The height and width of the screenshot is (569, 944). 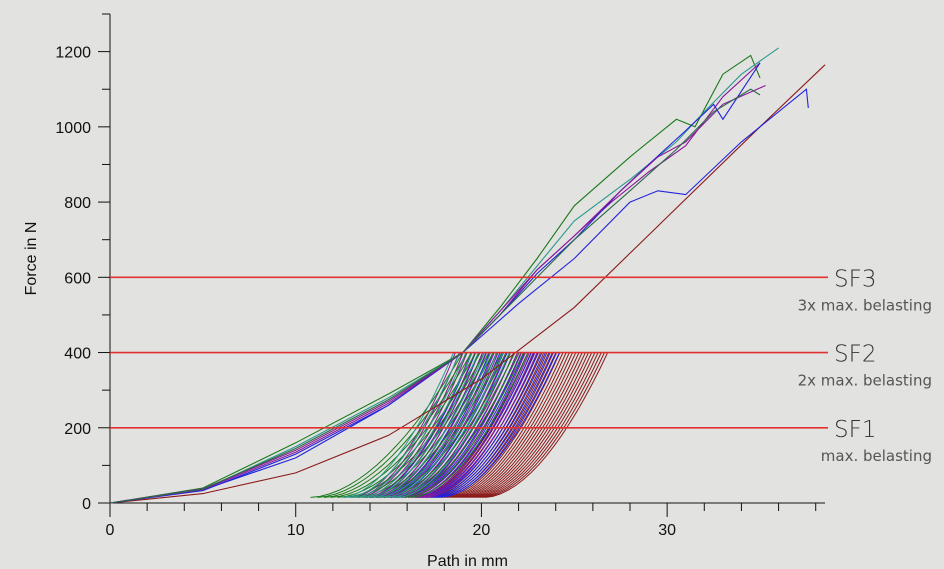 What do you see at coordinates (467, 561) in the screenshot?
I see `x-axis-label: Path in mm` at bounding box center [467, 561].